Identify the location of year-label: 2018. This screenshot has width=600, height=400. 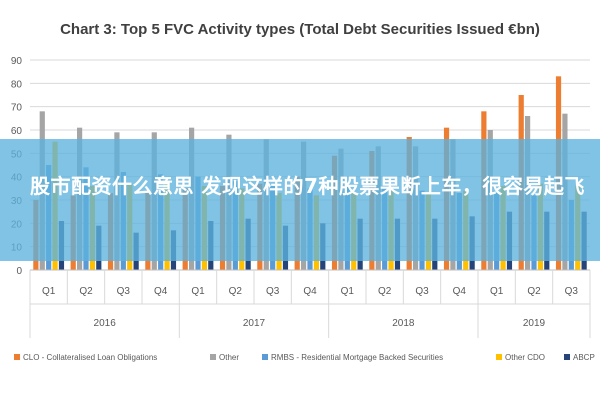
(403, 323).